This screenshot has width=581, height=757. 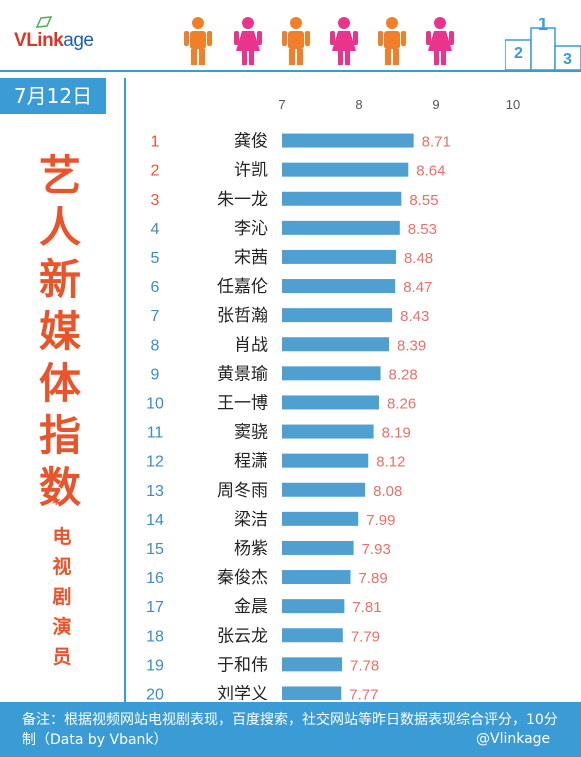 What do you see at coordinates (155, 229) in the screenshot?
I see `rank-number: 4` at bounding box center [155, 229].